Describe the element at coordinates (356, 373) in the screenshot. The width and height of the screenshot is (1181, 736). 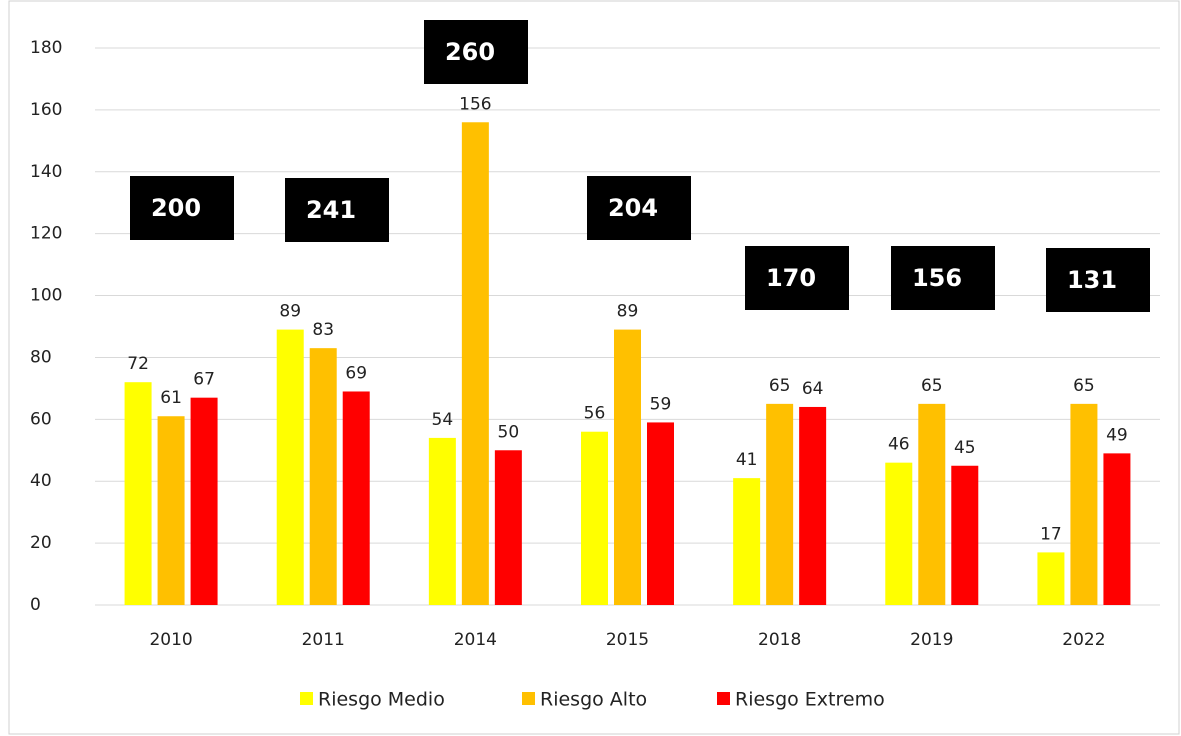
I see `data-label: 69` at that location.